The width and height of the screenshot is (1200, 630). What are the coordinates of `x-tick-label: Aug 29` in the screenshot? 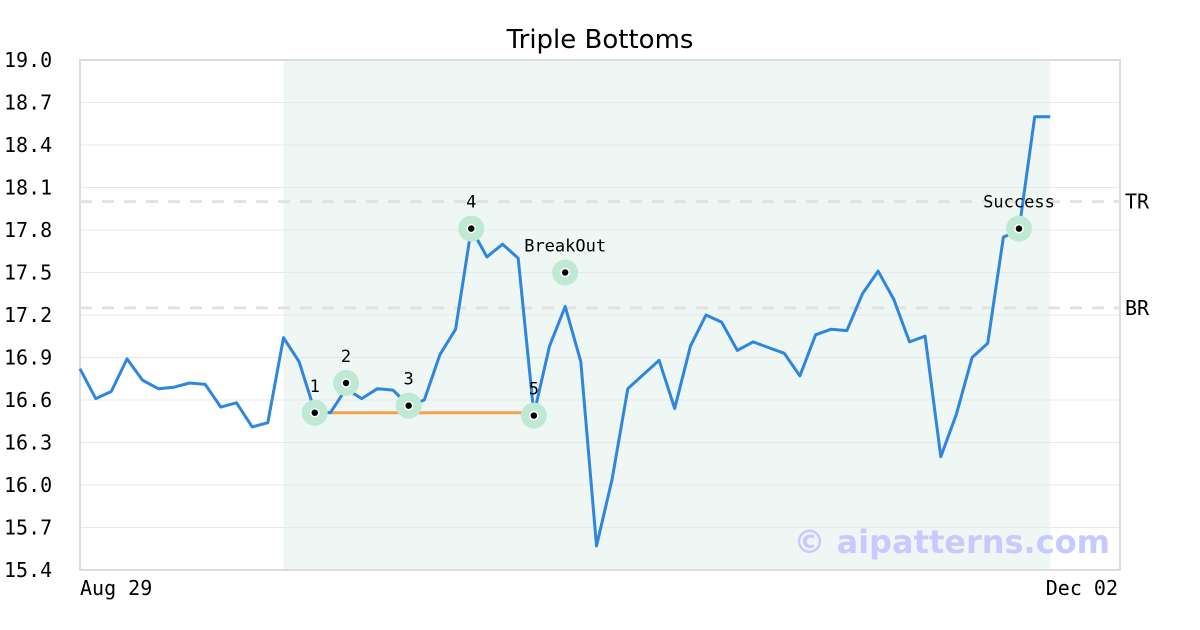 It's located at (116, 588).